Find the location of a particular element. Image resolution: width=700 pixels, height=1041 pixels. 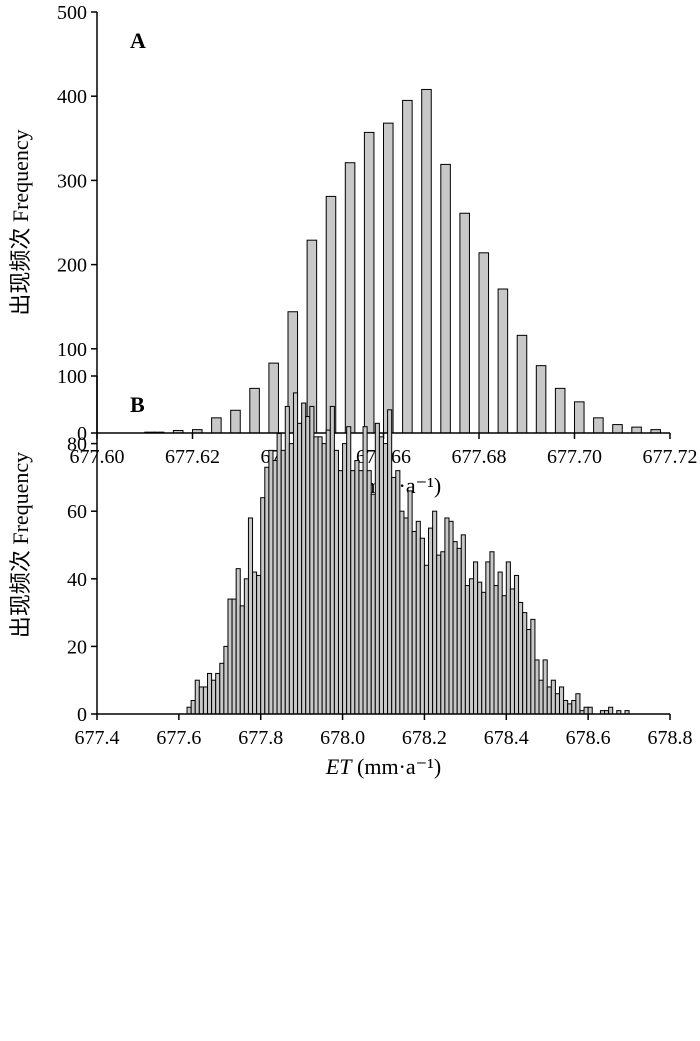

y-tick-label: 200 is located at coordinates (72, 266).